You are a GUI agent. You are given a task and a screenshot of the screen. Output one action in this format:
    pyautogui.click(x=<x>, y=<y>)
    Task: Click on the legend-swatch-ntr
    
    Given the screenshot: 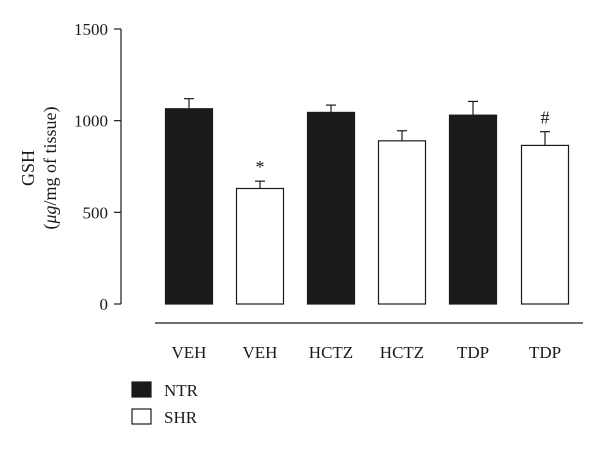 What is the action you would take?
    pyautogui.click(x=141, y=389)
    